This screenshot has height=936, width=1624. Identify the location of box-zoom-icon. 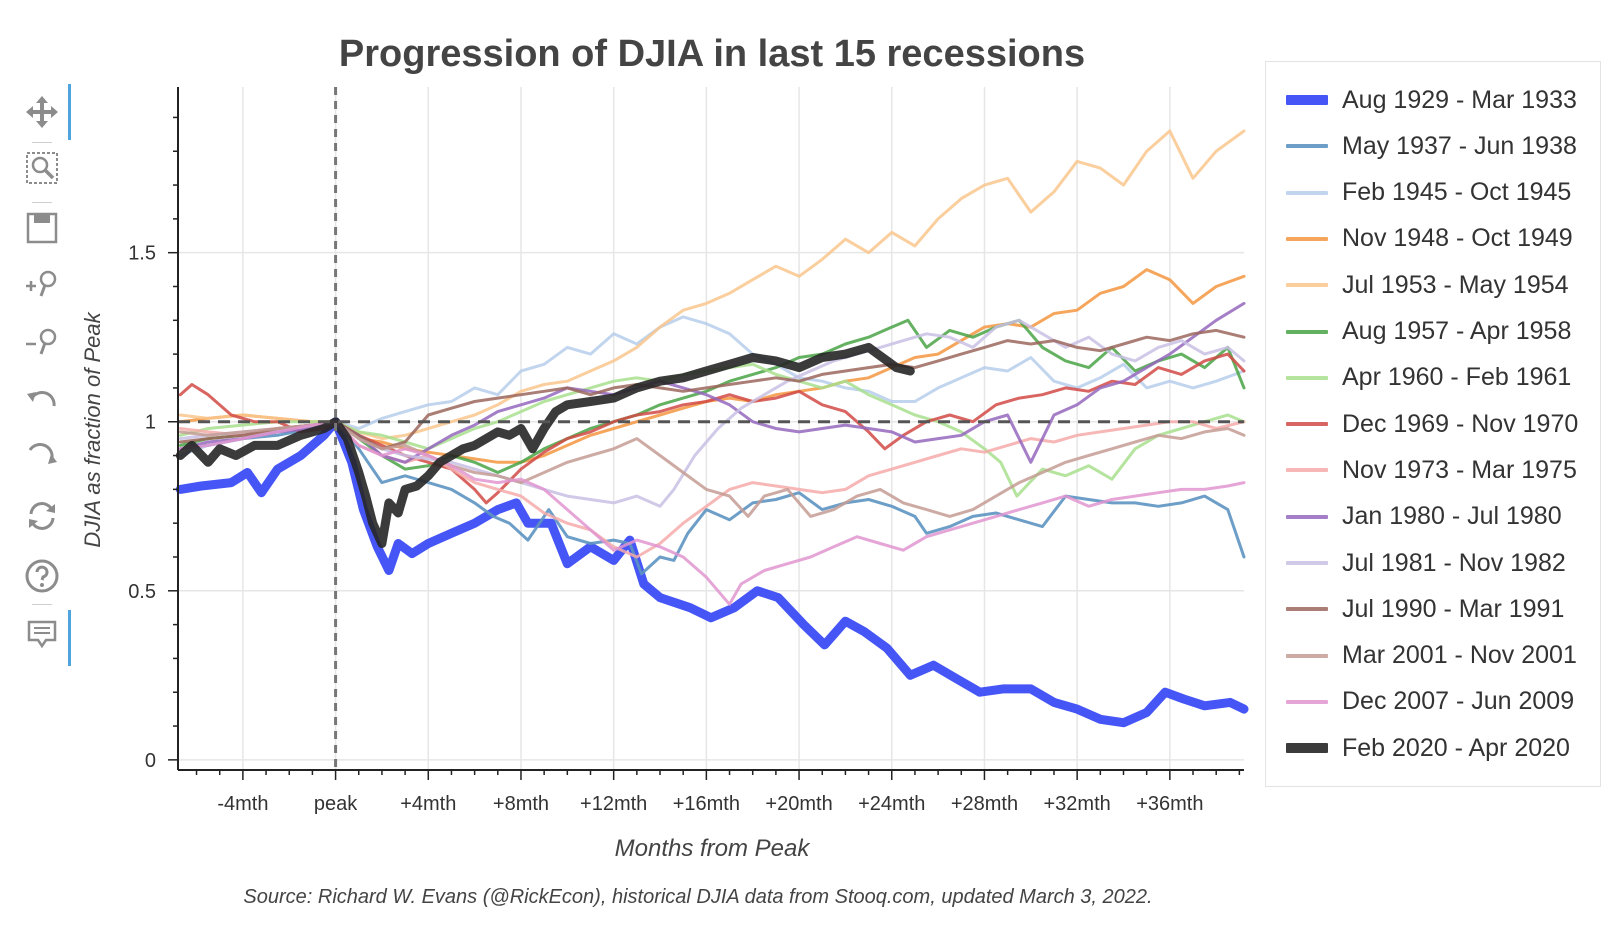
(42, 168).